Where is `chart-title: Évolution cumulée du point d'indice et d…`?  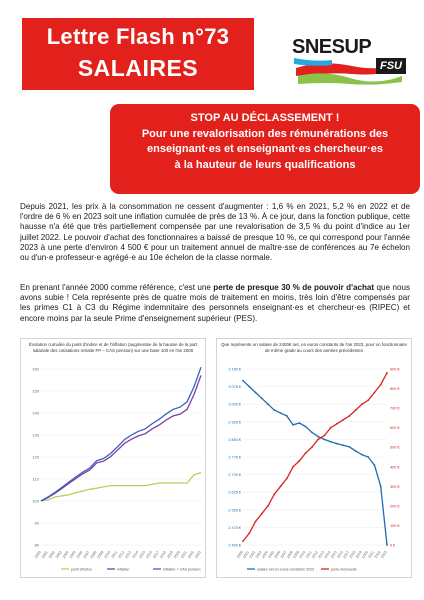
chart-title: Évolution cumulée du point d'indice et d… is located at coordinates (113, 347).